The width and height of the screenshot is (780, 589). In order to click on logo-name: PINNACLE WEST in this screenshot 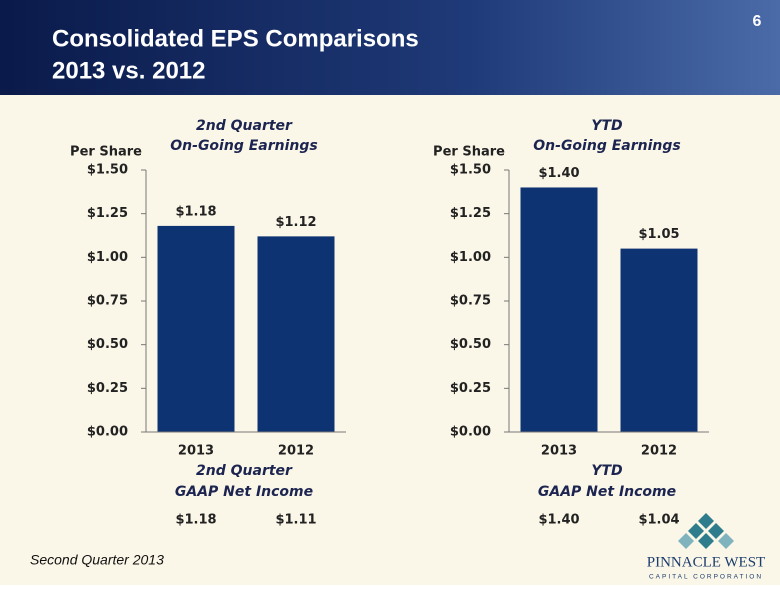, I will do `click(706, 562)`.